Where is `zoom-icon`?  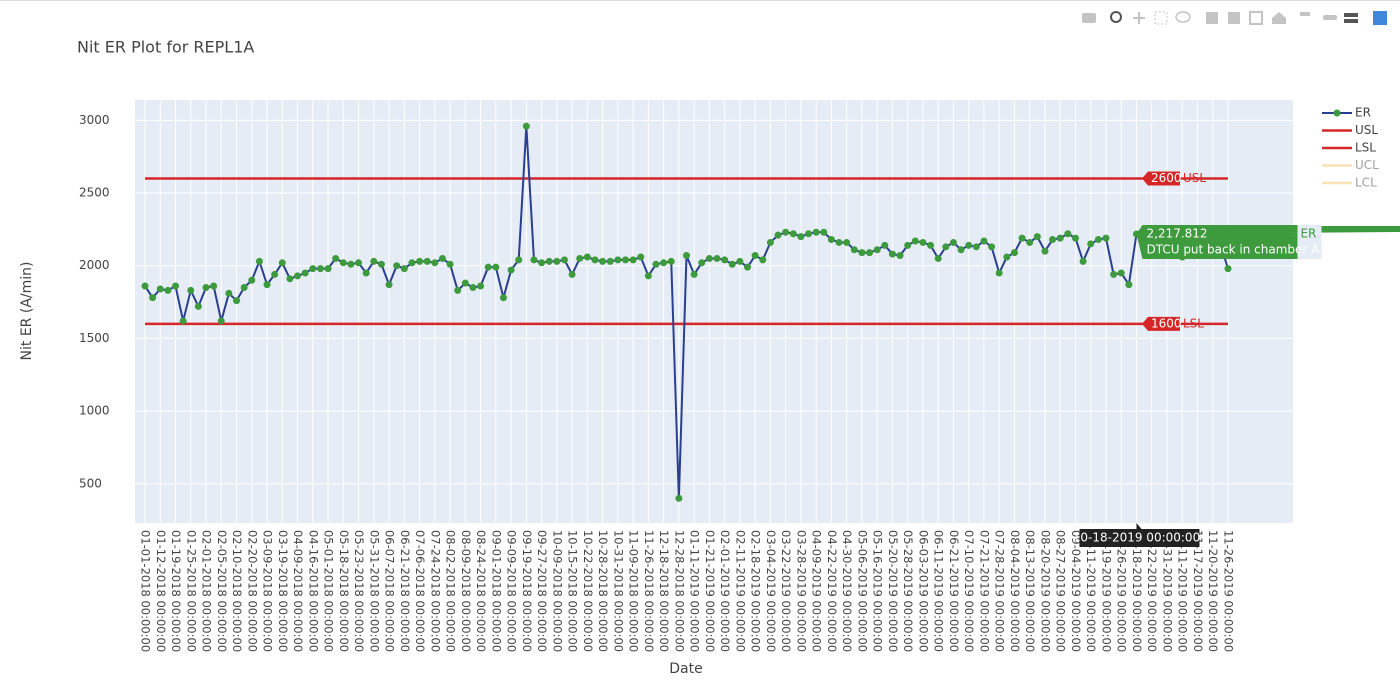
zoom-icon is located at coordinates (1116, 17).